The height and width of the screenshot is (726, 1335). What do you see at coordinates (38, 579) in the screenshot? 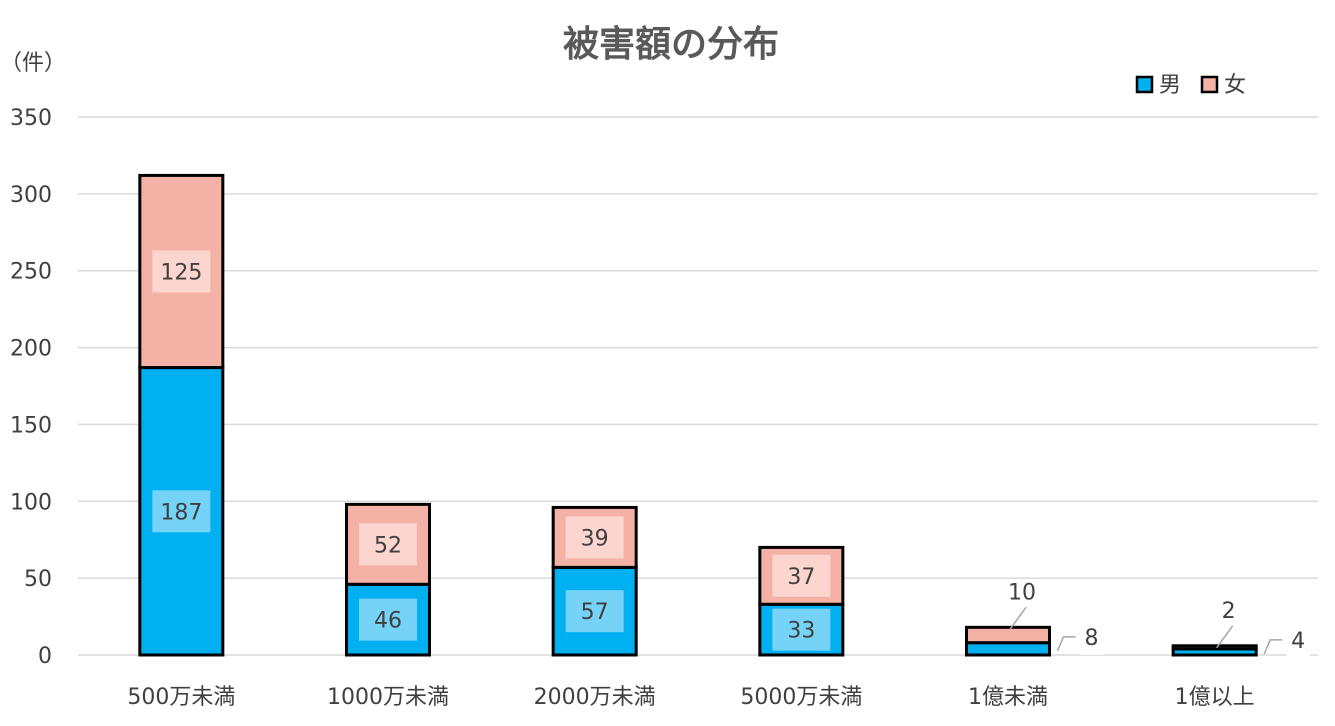
I see `y-tick-label: 50` at bounding box center [38, 579].